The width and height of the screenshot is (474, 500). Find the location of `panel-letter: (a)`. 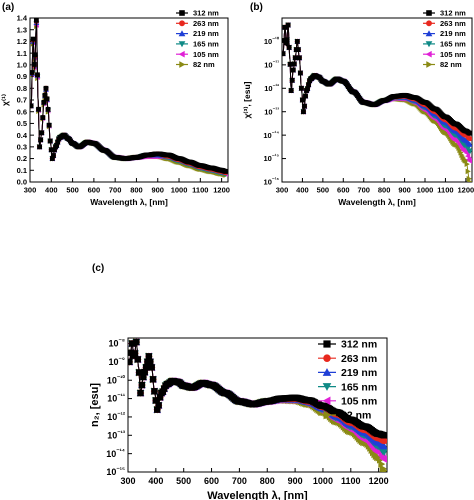

panel-letter: (a) is located at coordinates (8, 7).